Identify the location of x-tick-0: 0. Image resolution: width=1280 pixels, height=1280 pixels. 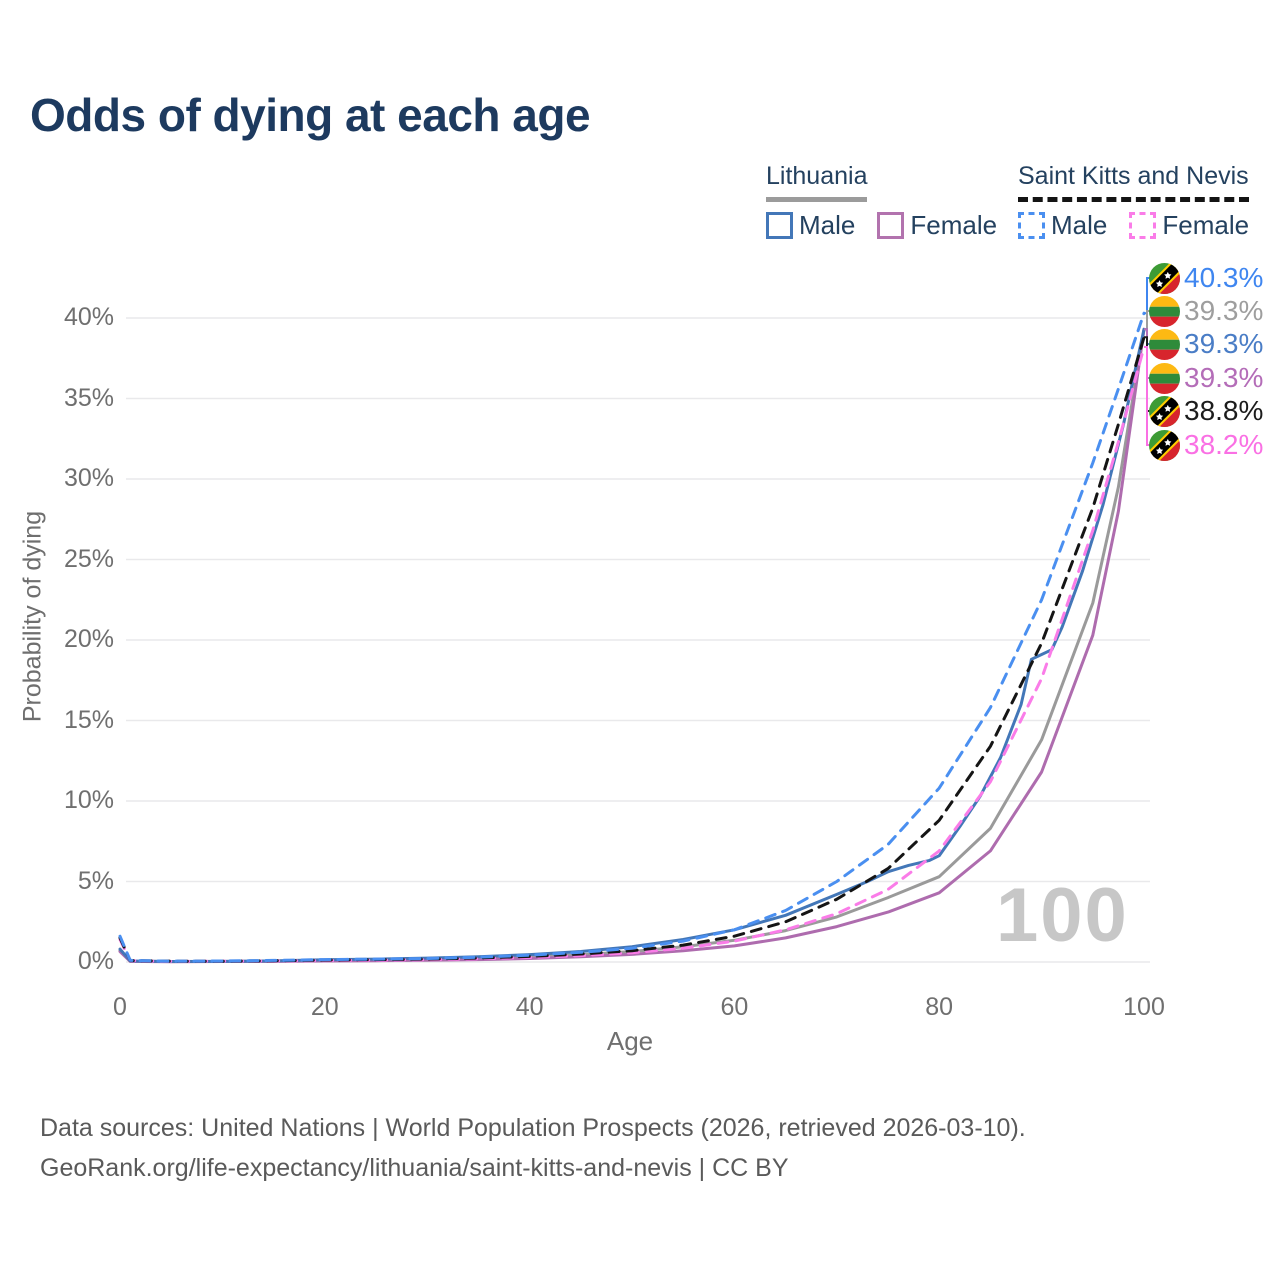
(120, 1007).